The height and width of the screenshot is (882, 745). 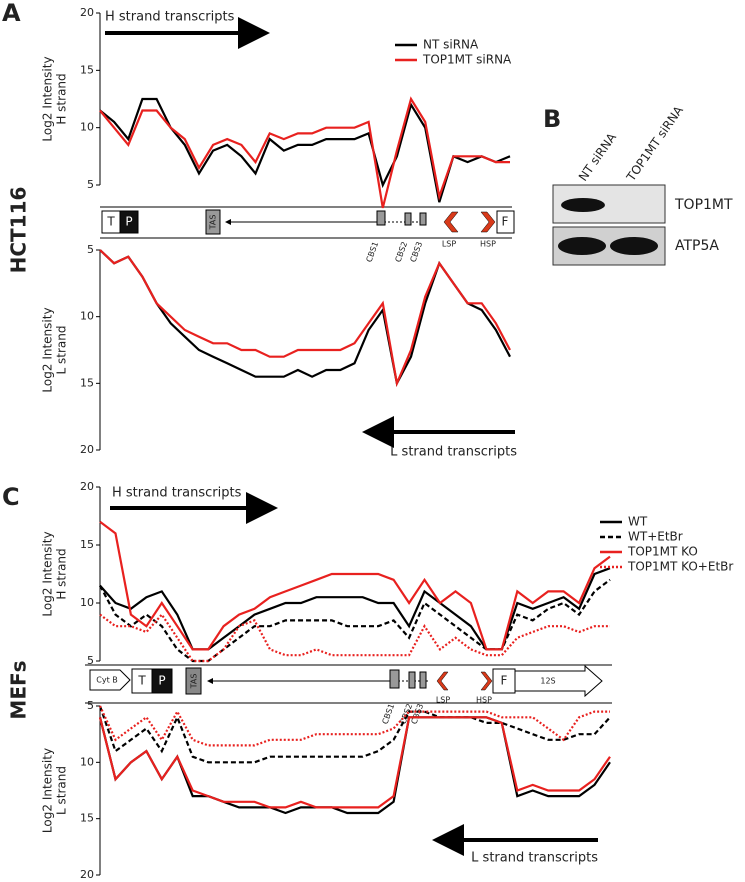 What do you see at coordinates (417, 251) in the screenshot?
I see `map-label: CBS3` at bounding box center [417, 251].